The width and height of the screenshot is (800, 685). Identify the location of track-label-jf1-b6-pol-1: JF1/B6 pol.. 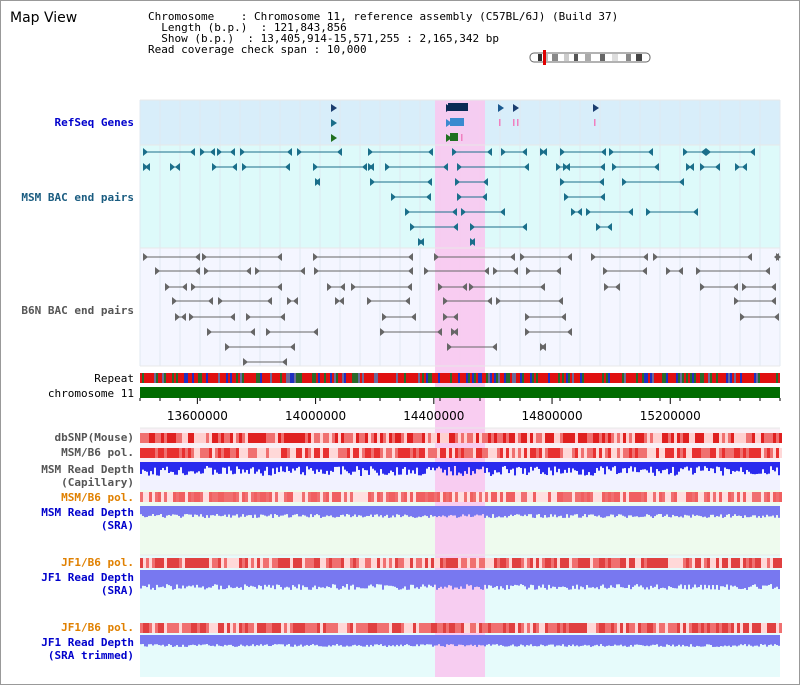
(97, 562).